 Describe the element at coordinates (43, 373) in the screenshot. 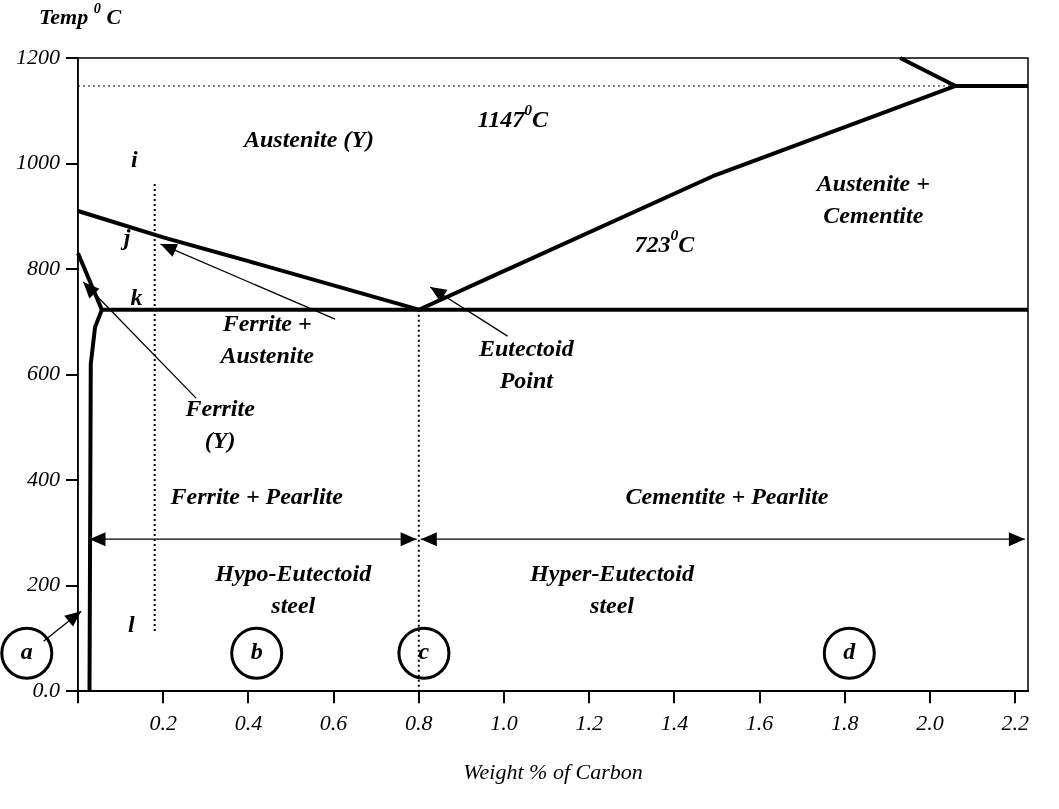

I see `y-tick-label: 600` at that location.